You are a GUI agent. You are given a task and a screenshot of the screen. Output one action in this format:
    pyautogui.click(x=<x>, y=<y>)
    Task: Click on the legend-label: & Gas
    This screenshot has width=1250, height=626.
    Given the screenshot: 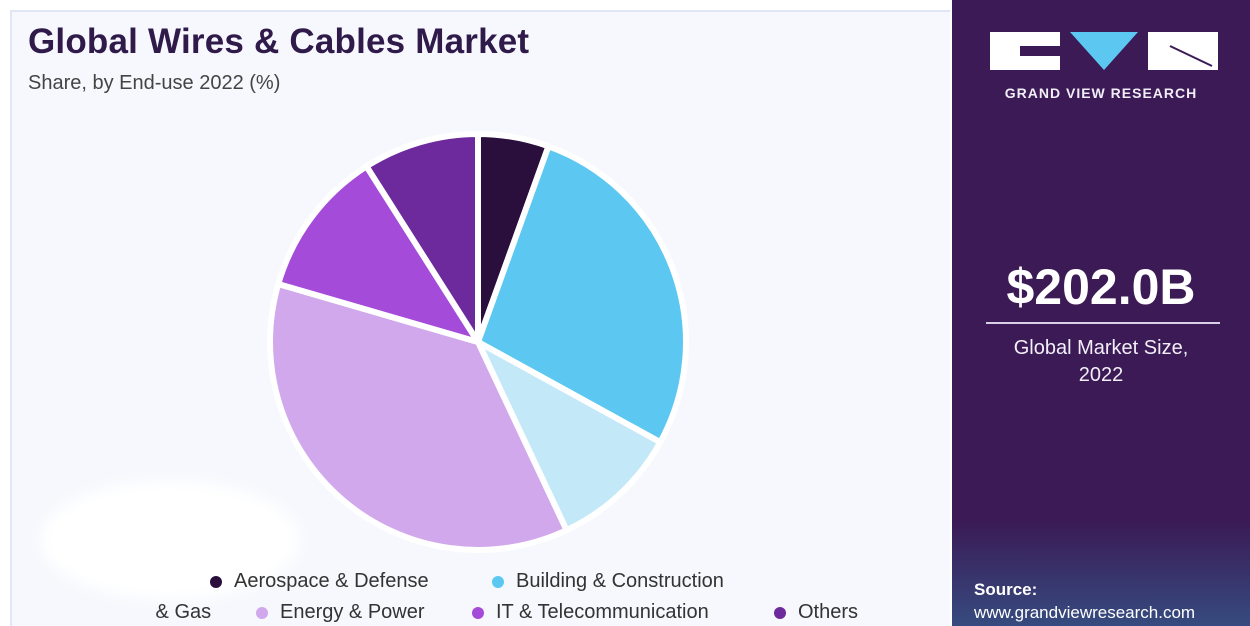 What is the action you would take?
    pyautogui.click(x=181, y=612)
    